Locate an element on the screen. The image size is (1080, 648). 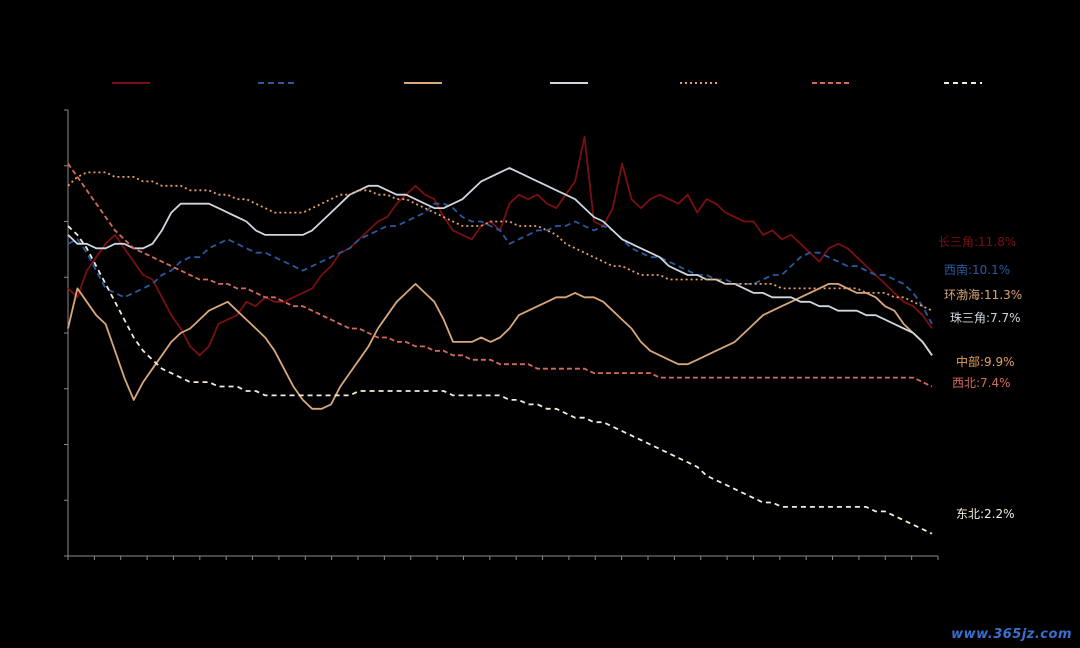
series-end-label: 西南:10.1% is located at coordinates (977, 269).